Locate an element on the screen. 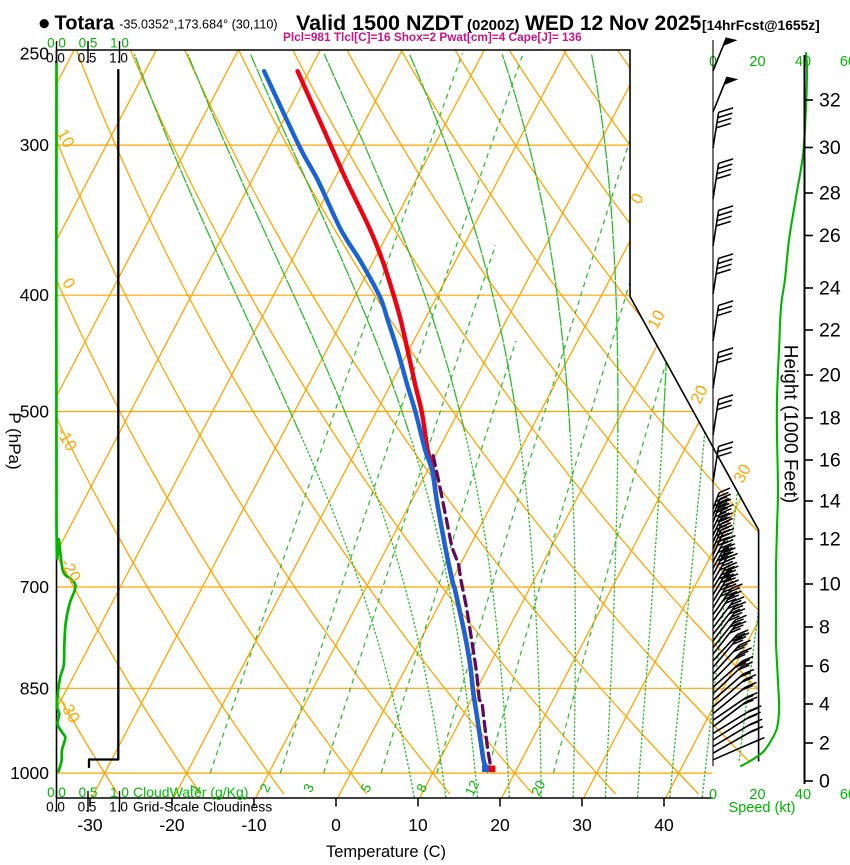  svg-text: 4 is located at coordinates (824, 705).